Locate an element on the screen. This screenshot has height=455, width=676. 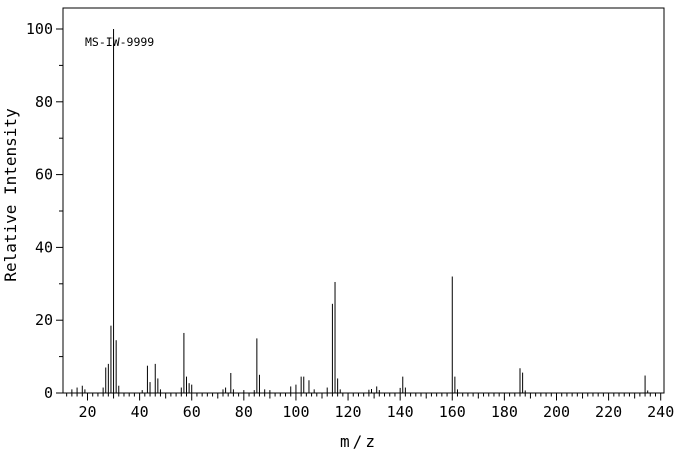
x-tick-label: 100 is located at coordinates (295, 412).